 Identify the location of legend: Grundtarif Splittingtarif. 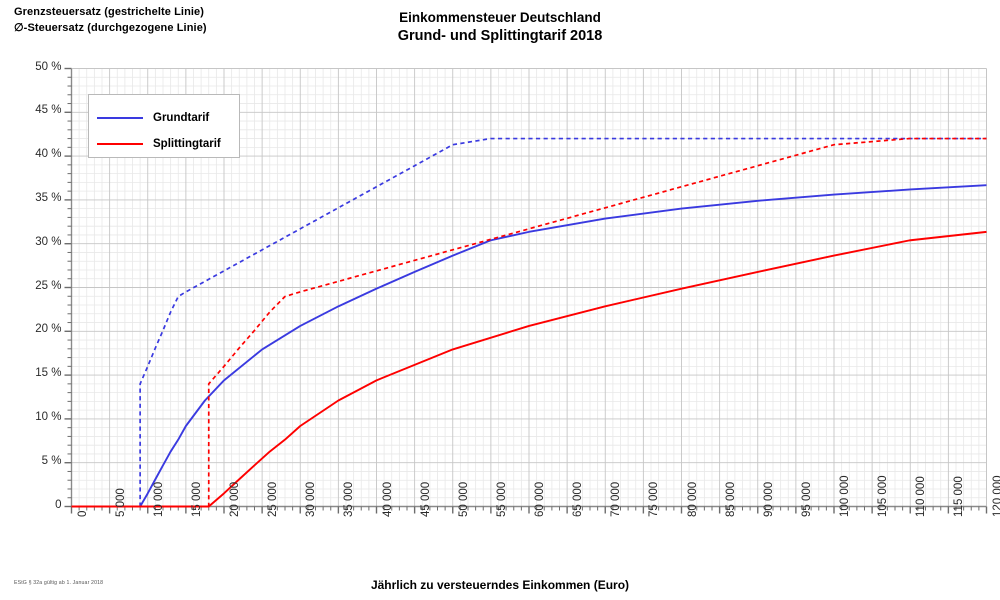
(164, 126).